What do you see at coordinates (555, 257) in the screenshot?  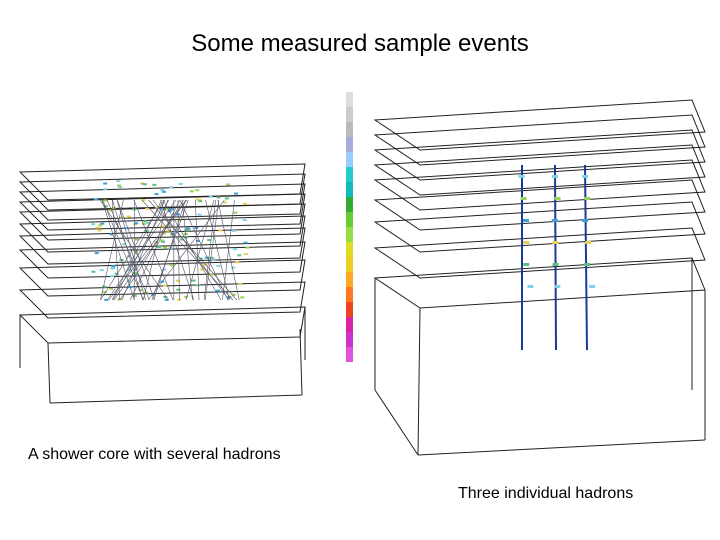 I see `hadron-track` at bounding box center [555, 257].